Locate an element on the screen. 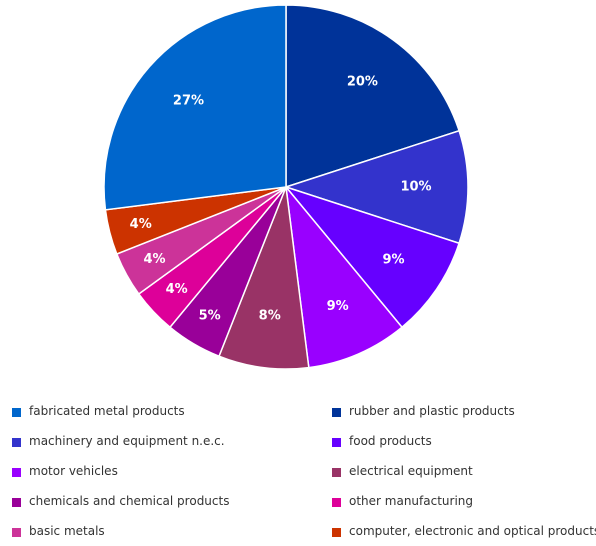  legend-label: machinery and equipment n.e.c. is located at coordinates (127, 441).